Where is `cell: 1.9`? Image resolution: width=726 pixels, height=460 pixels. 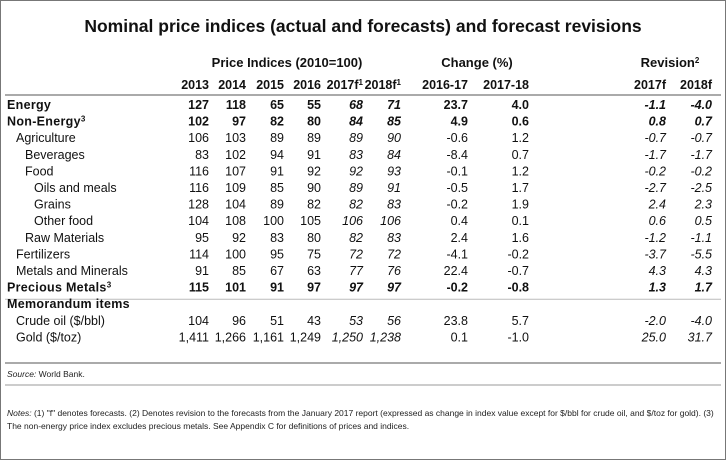 cell: 1.9 is located at coordinates (520, 205).